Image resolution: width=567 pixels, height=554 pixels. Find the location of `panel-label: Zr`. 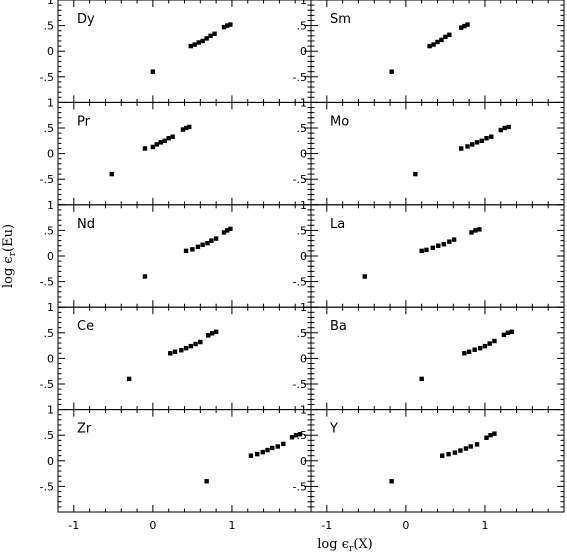

panel-label: Zr is located at coordinates (84, 429).